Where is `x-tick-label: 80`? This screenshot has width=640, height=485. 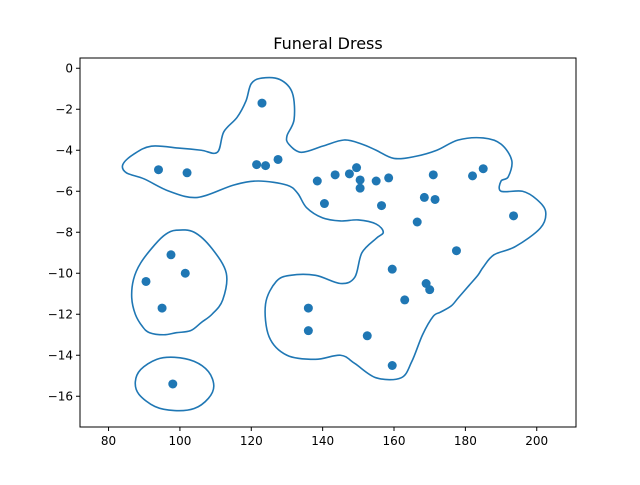 x-tick-label: 80 is located at coordinates (108, 441).